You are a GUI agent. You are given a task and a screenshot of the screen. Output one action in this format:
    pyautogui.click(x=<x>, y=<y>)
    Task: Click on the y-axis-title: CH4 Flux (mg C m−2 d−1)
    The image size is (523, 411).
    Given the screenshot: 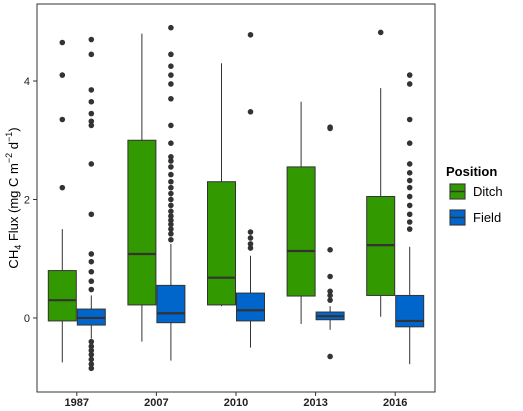 What is the action you would take?
    pyautogui.click(x=13, y=197)
    